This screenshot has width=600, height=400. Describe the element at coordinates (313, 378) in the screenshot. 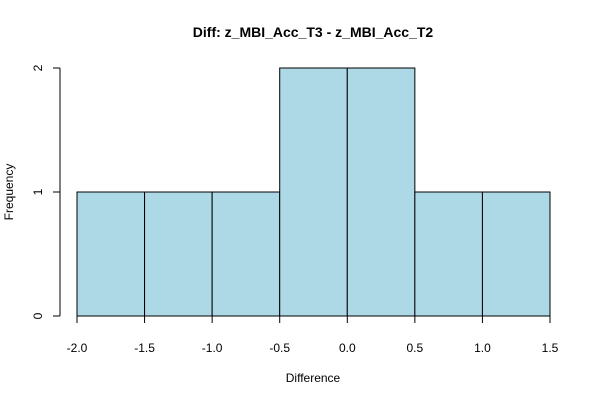

I see `x-axis-label: Difference` at that location.